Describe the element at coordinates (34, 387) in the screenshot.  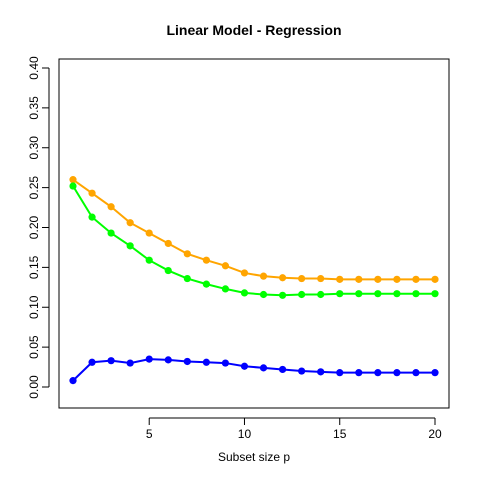
I see `y-tick-label: 0.00` at that location.